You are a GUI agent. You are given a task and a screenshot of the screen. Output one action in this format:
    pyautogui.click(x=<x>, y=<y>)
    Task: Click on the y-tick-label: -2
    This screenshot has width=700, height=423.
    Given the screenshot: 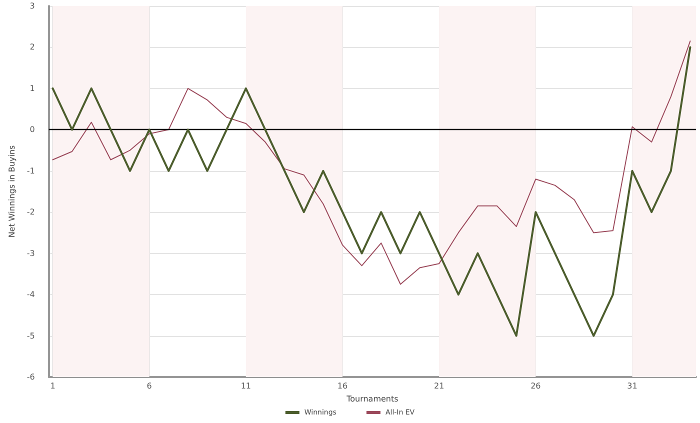 What is the action you would take?
    pyautogui.click(x=30, y=212)
    